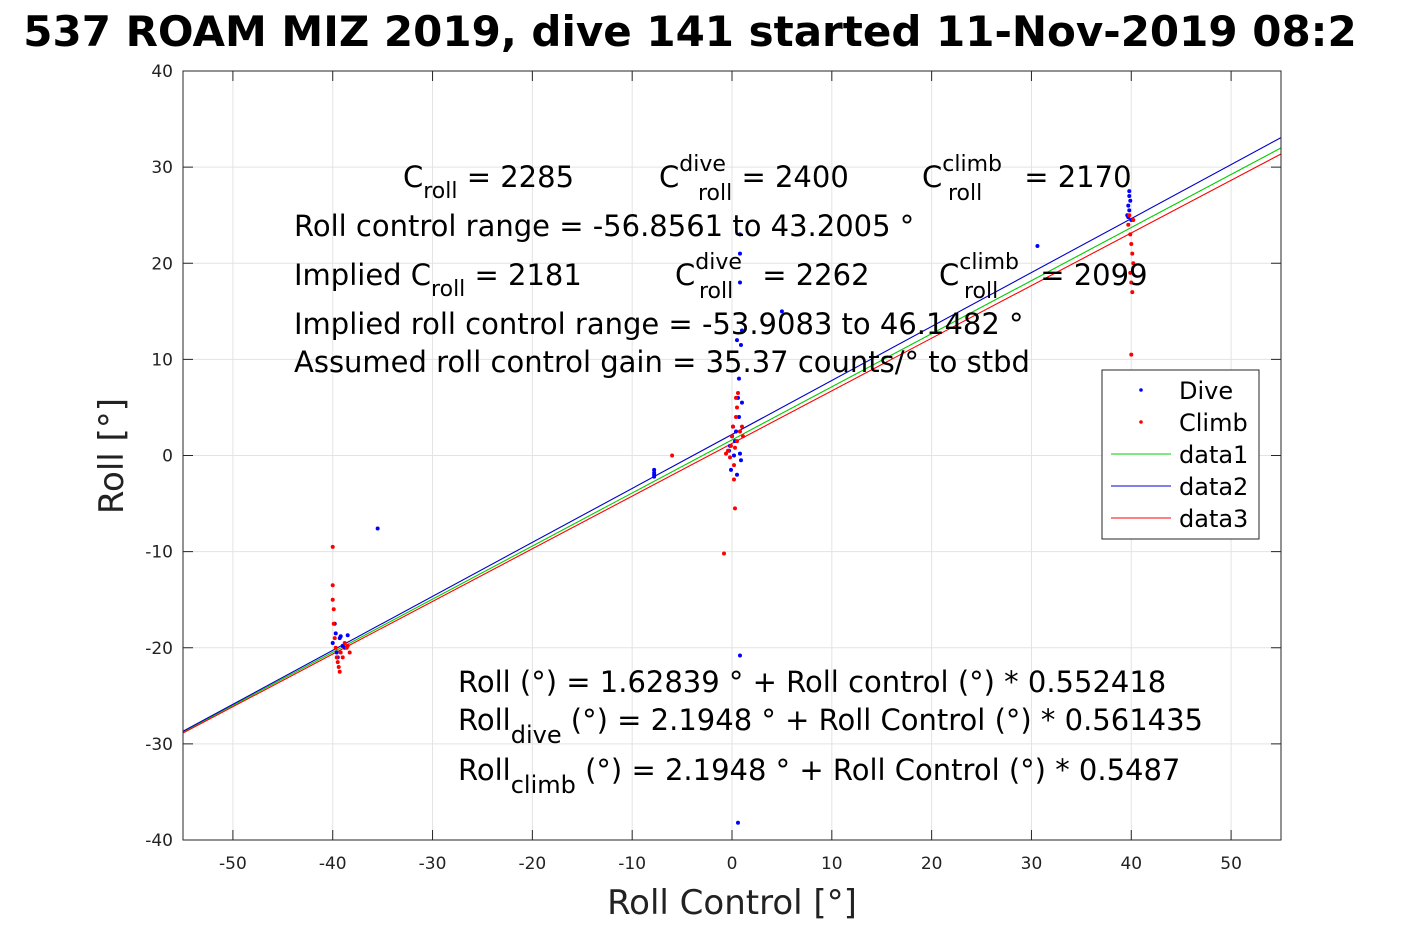 Image resolution: width=1417 pixels, height=945 pixels. What do you see at coordinates (1141, 390) in the screenshot?
I see `legend-dive-marker` at bounding box center [1141, 390].